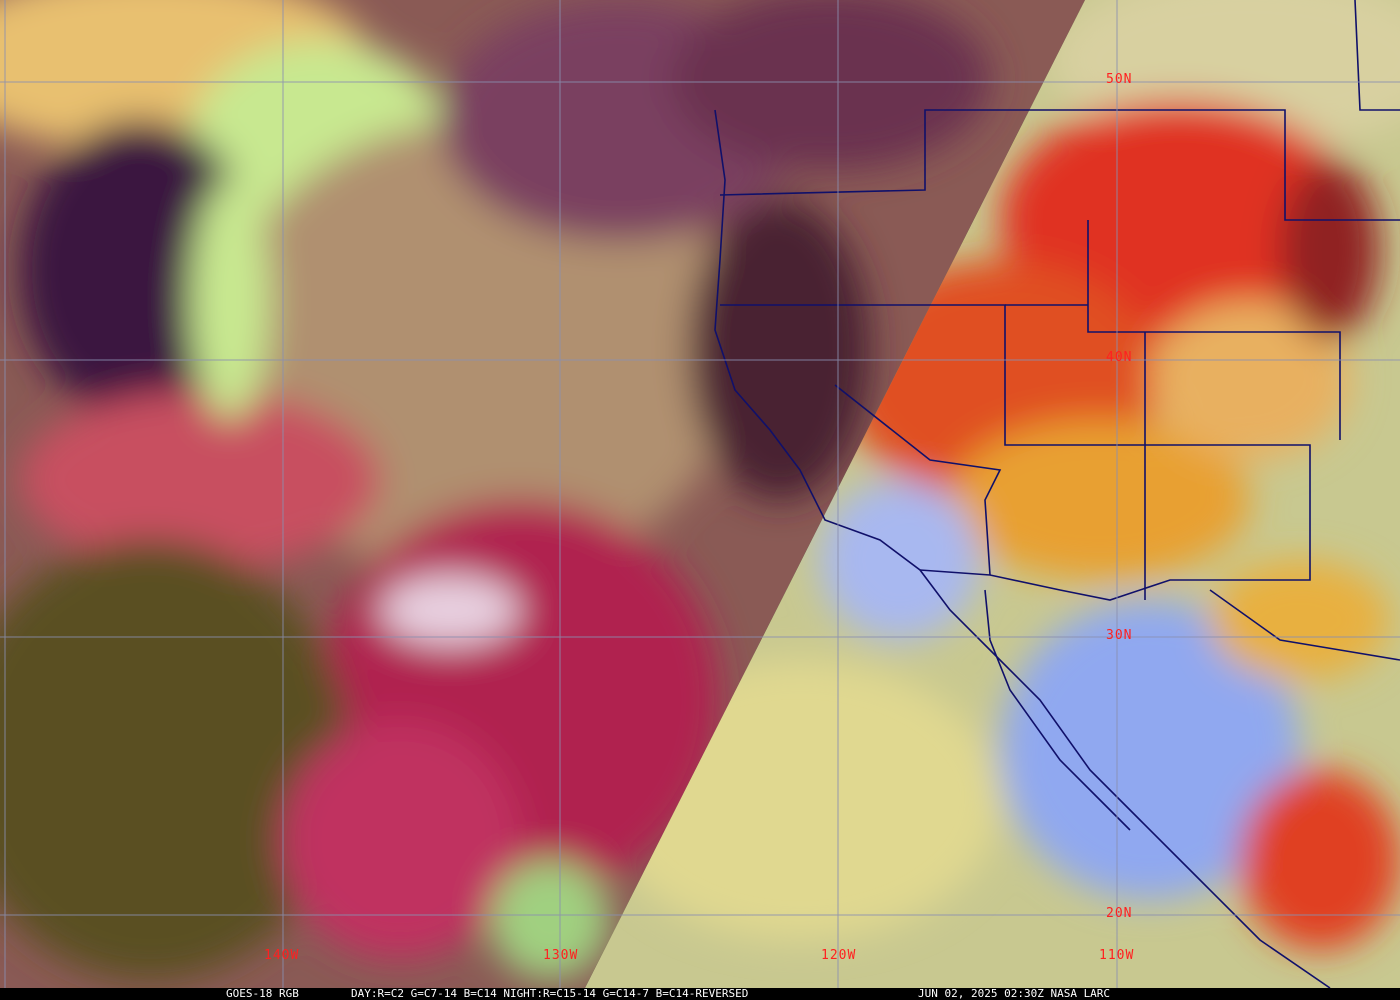  I want to click on caption-timestamp: JUN 02, 2025 02:30Z NASA LARC, so click(1014, 993).